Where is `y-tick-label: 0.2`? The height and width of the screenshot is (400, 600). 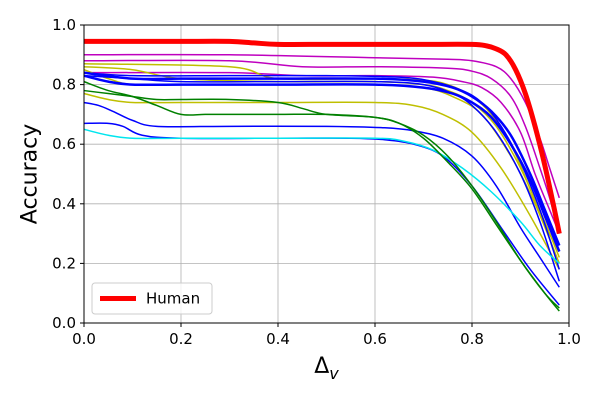
y-tick-label: 0.2 is located at coordinates (64, 263).